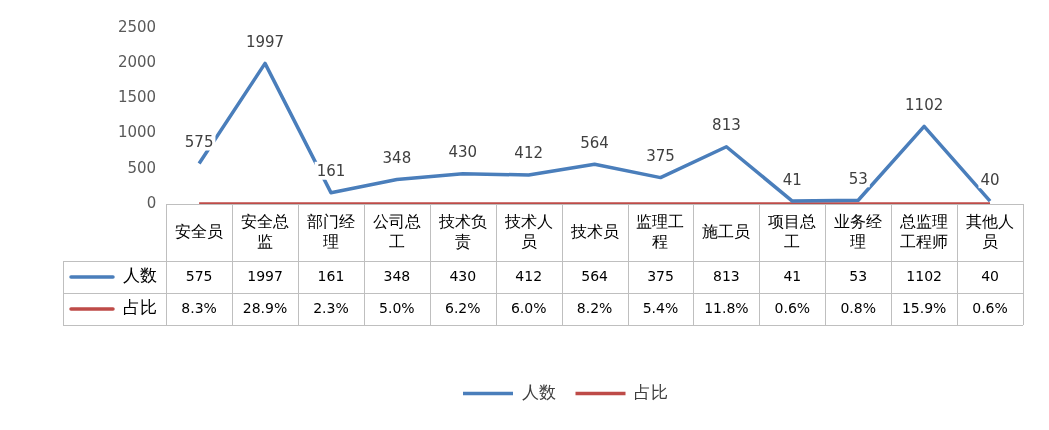  What do you see at coordinates (397, 157) in the screenshot?
I see `text: 348` at bounding box center [397, 157].